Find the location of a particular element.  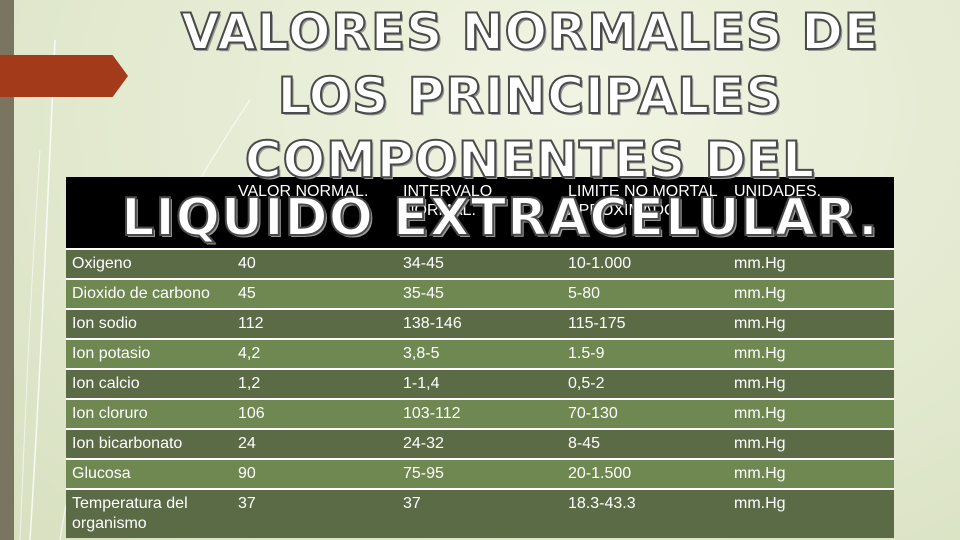

table-cell: 8-45 is located at coordinates (645, 443).